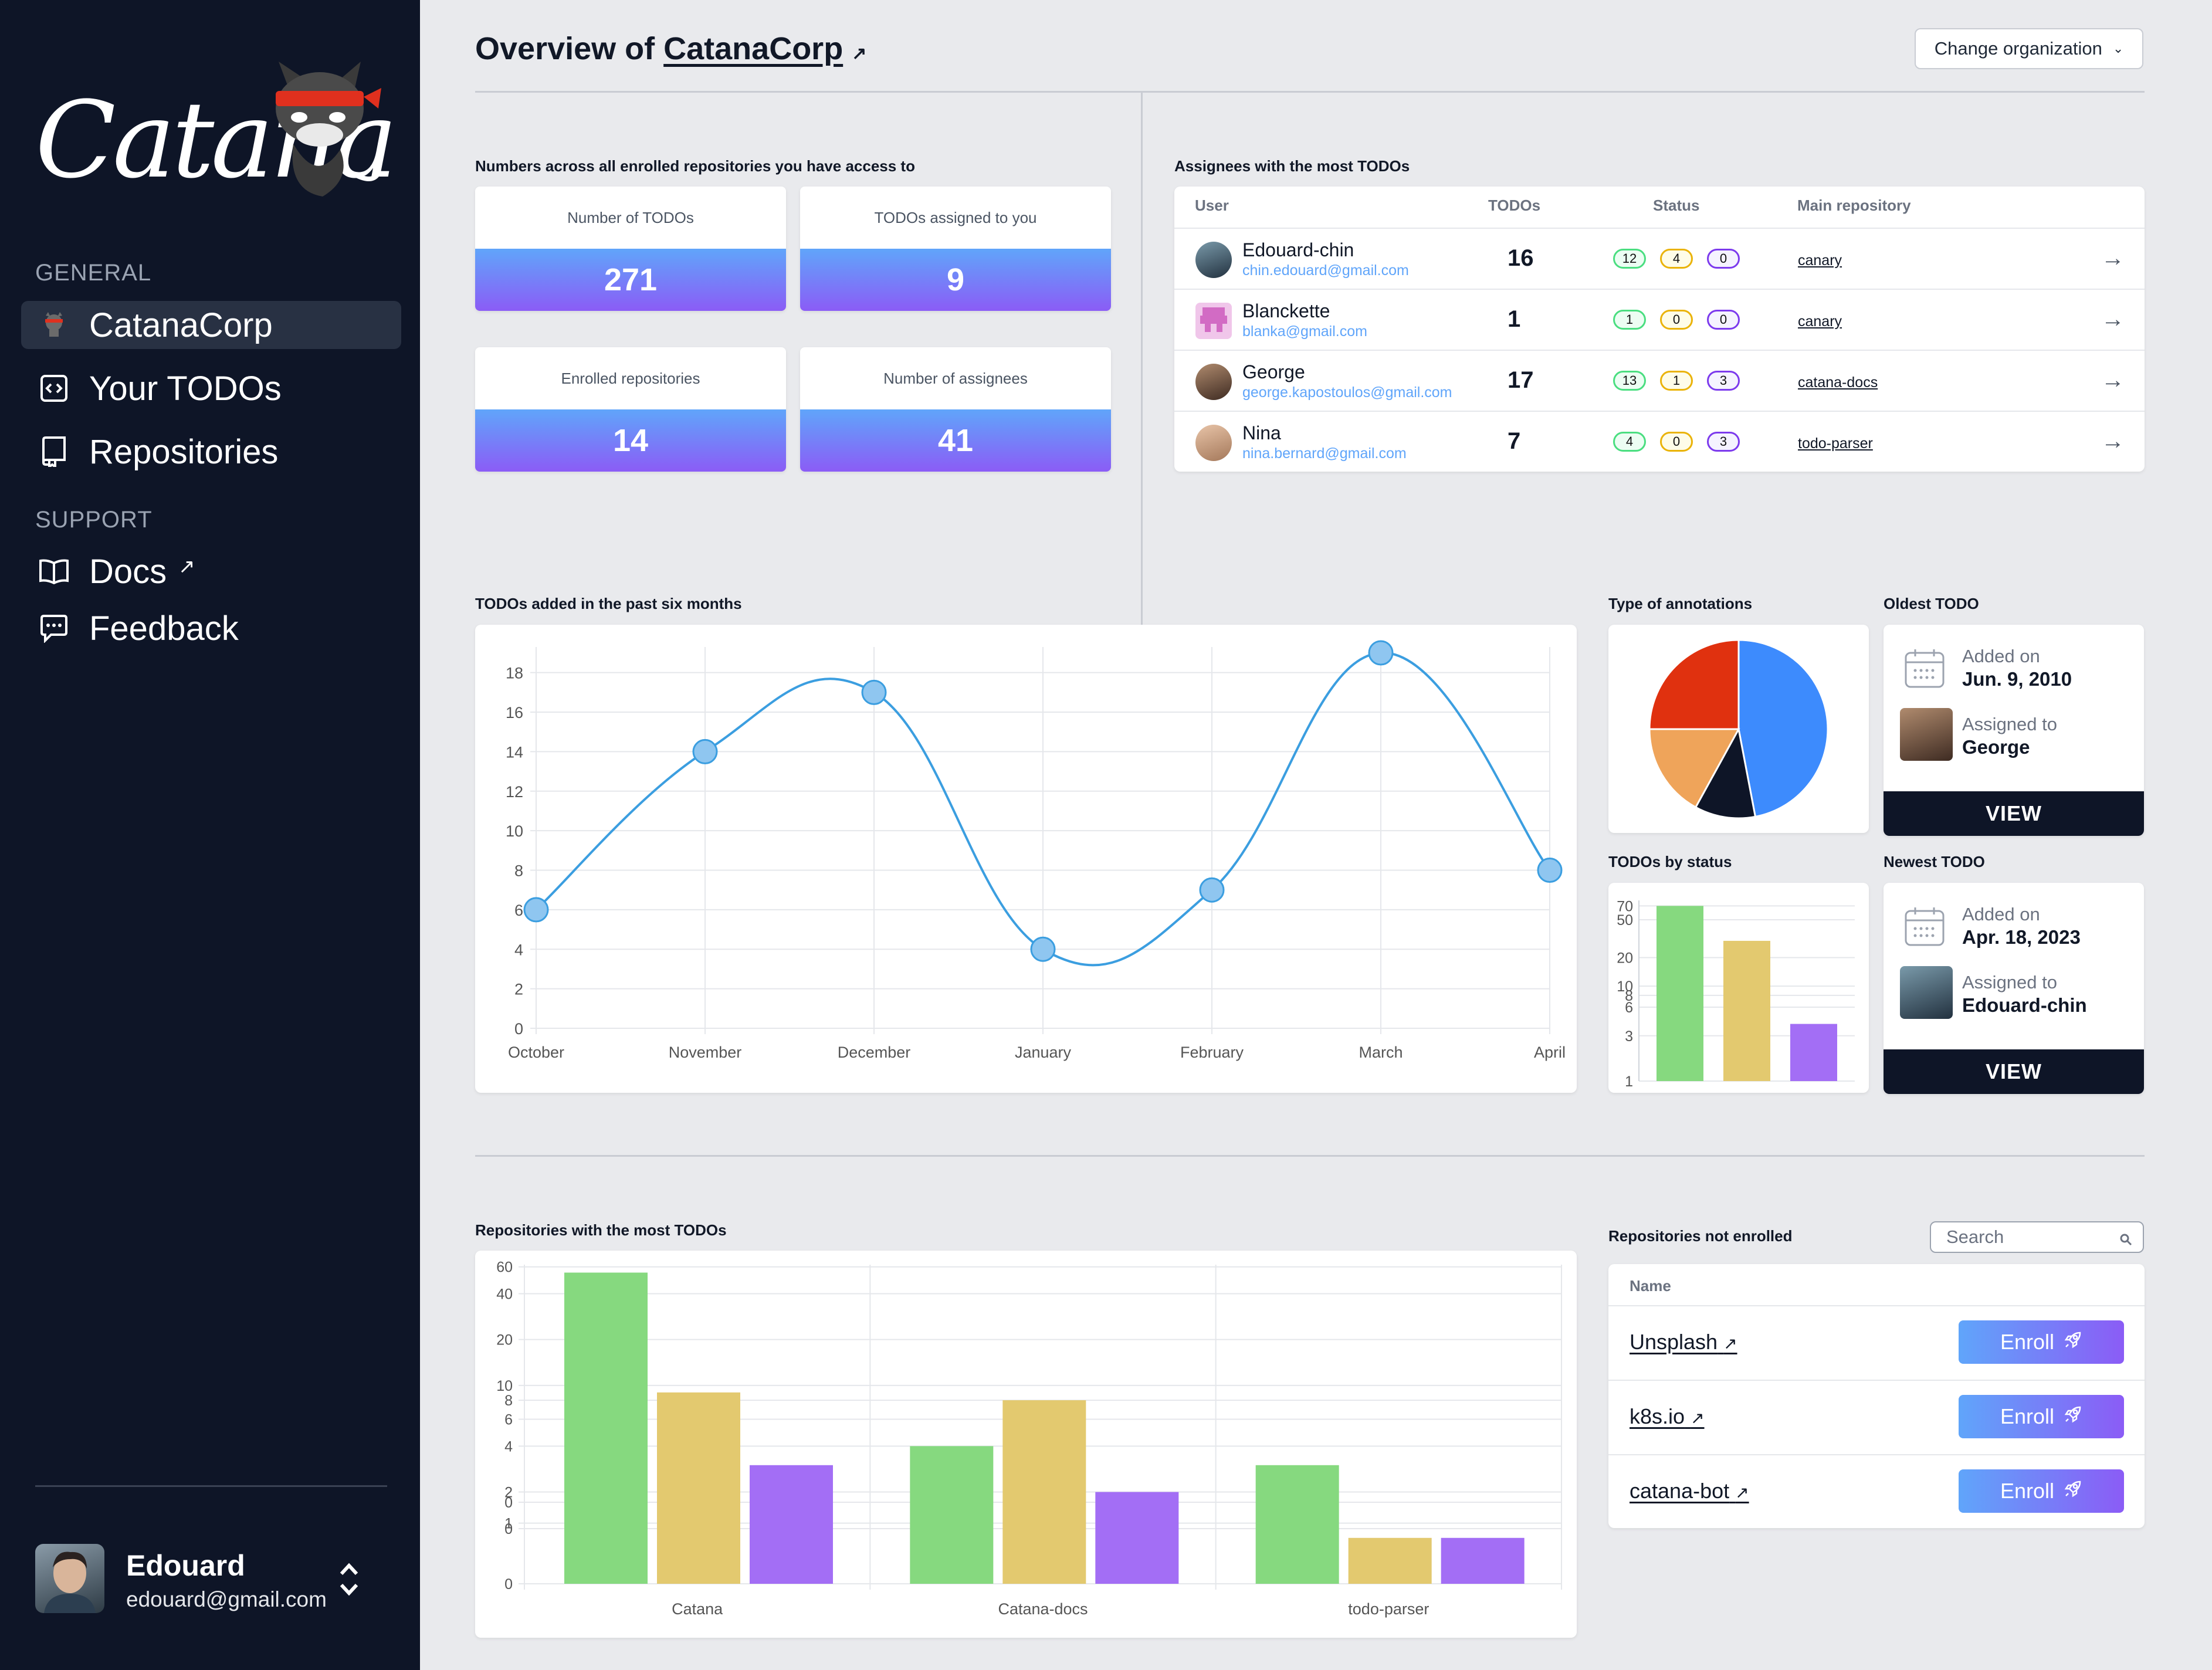 This screenshot has width=2212, height=1670. What do you see at coordinates (216, 132) in the screenshot?
I see `catana-logo: Catana` at bounding box center [216, 132].